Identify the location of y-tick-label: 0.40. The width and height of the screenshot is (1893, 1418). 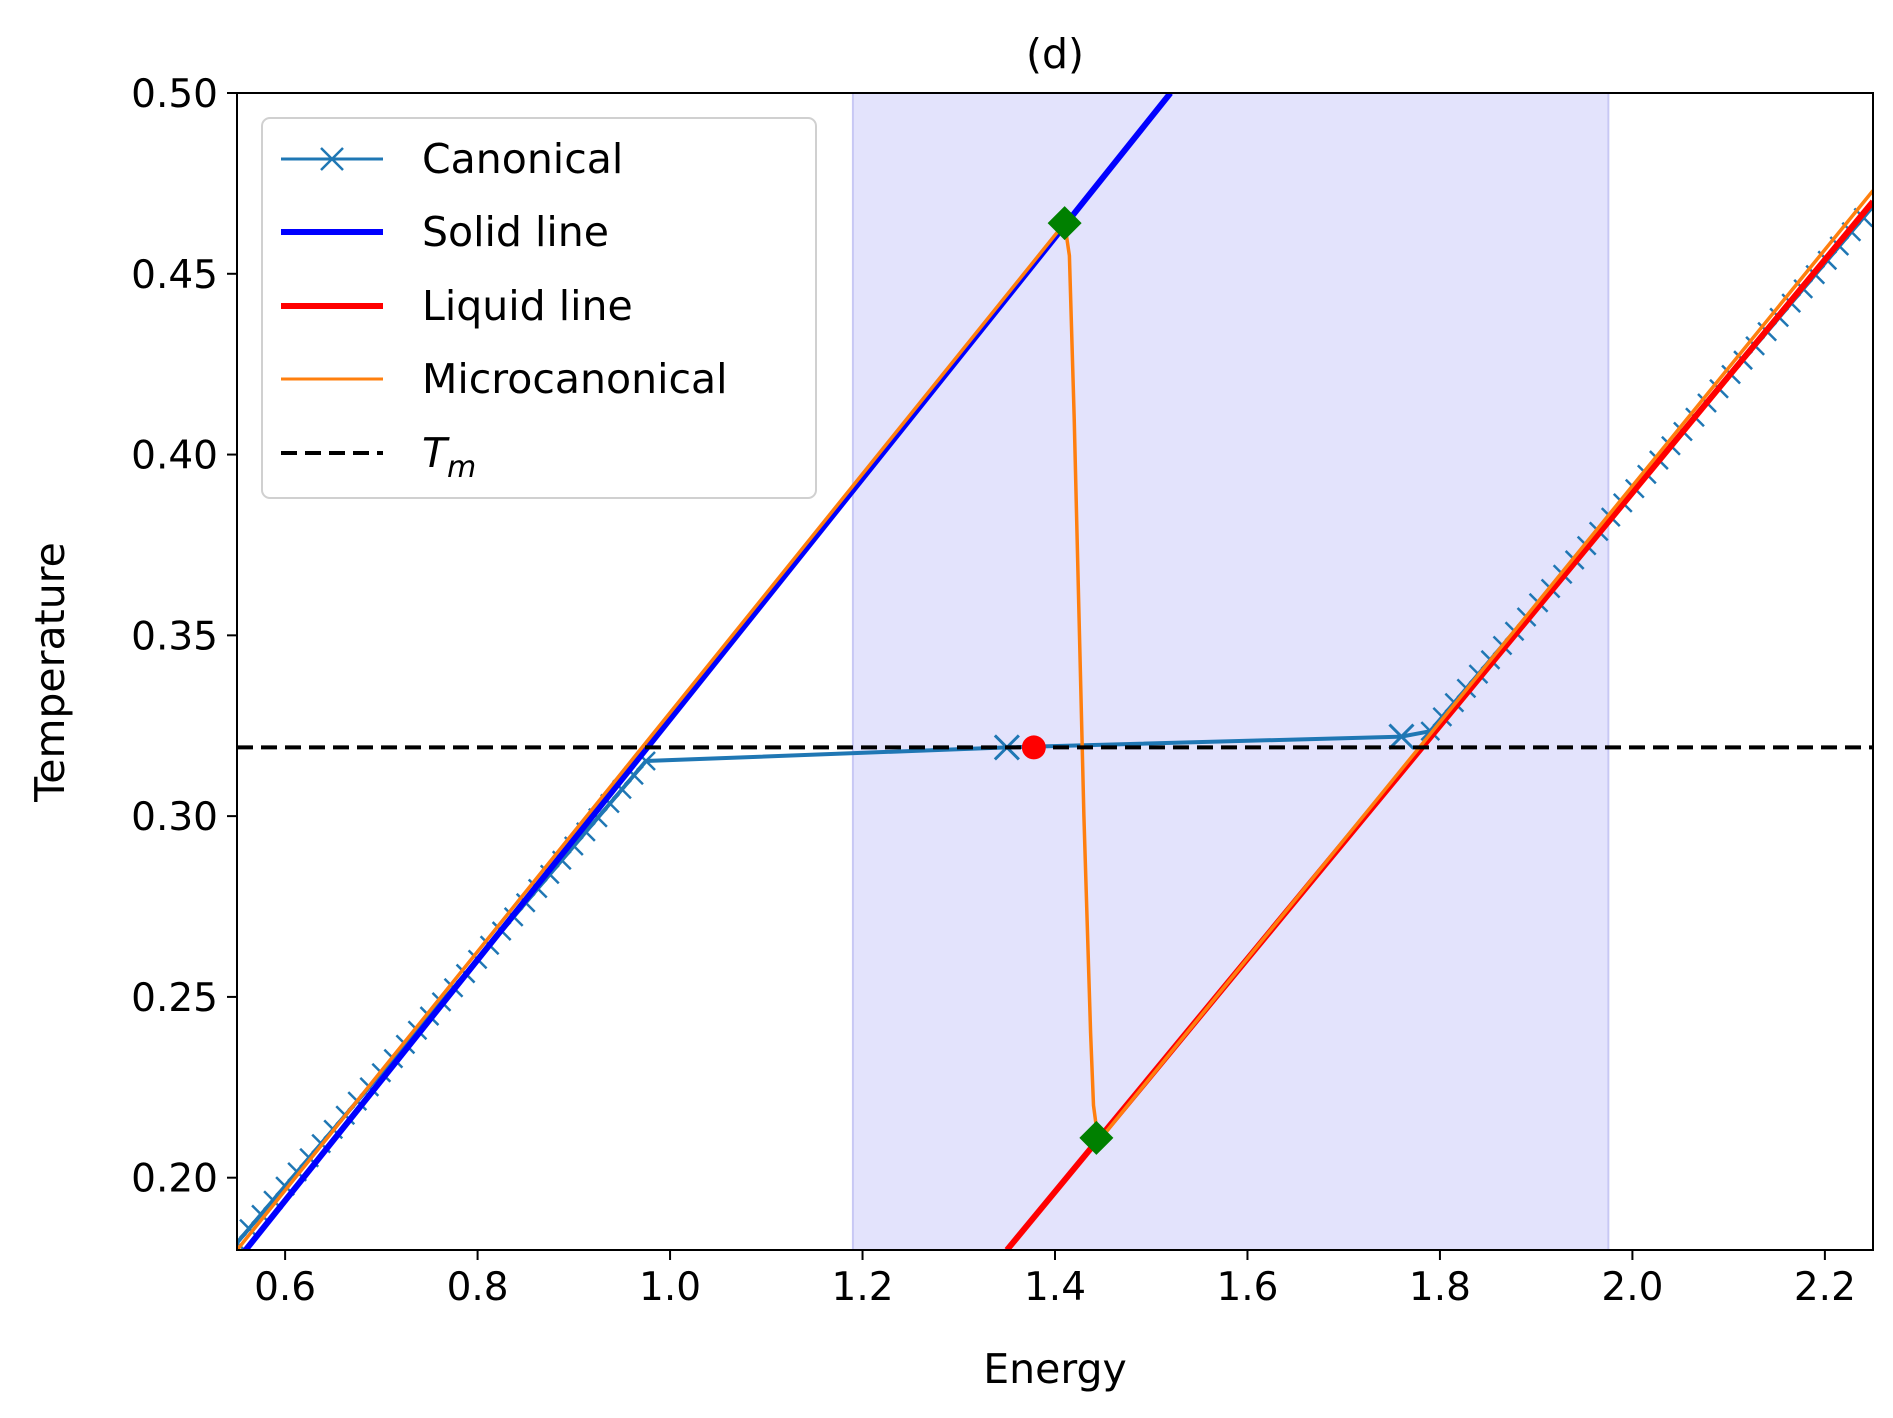
(174, 456).